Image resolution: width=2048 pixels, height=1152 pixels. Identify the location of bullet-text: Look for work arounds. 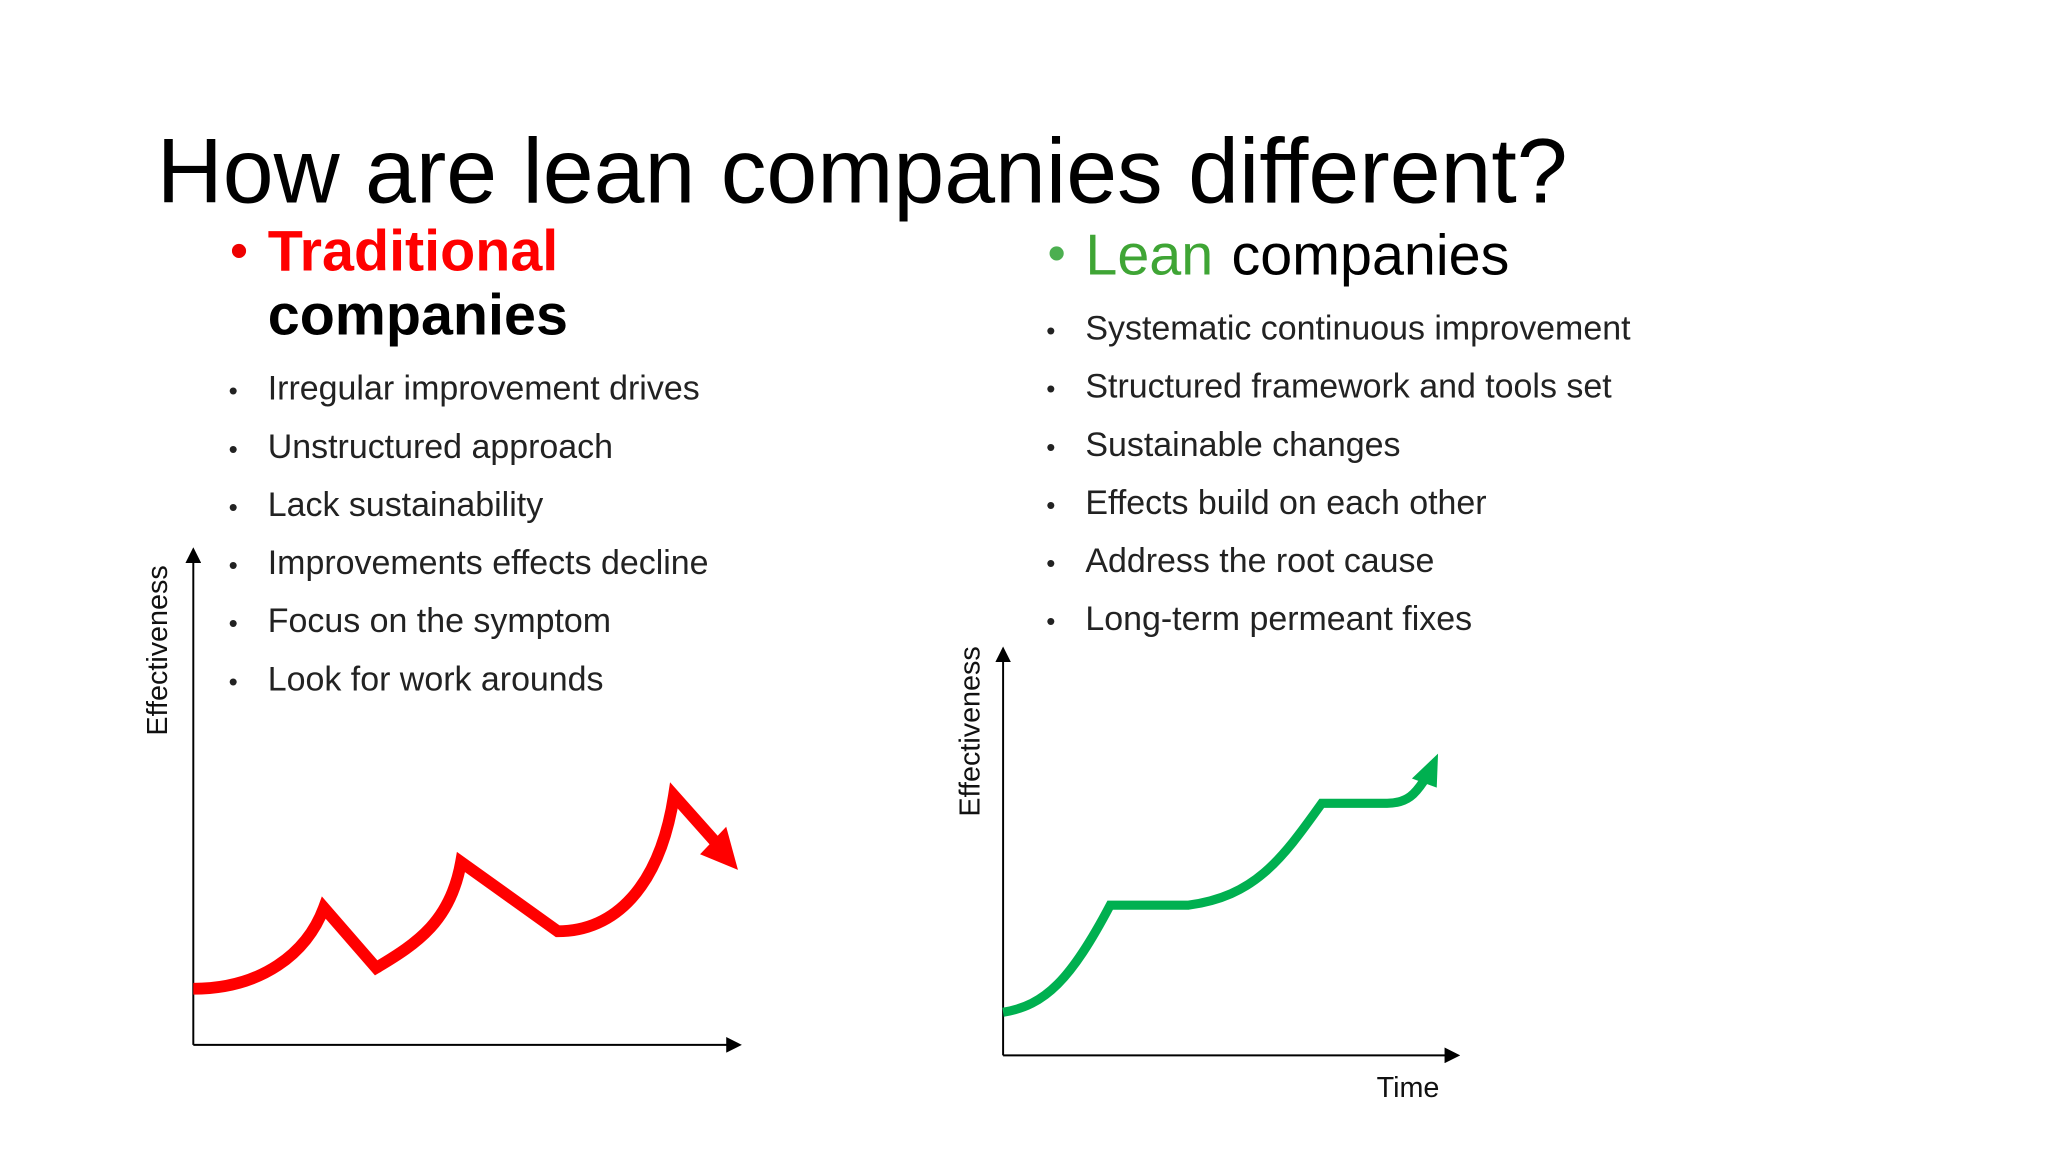
(436, 679).